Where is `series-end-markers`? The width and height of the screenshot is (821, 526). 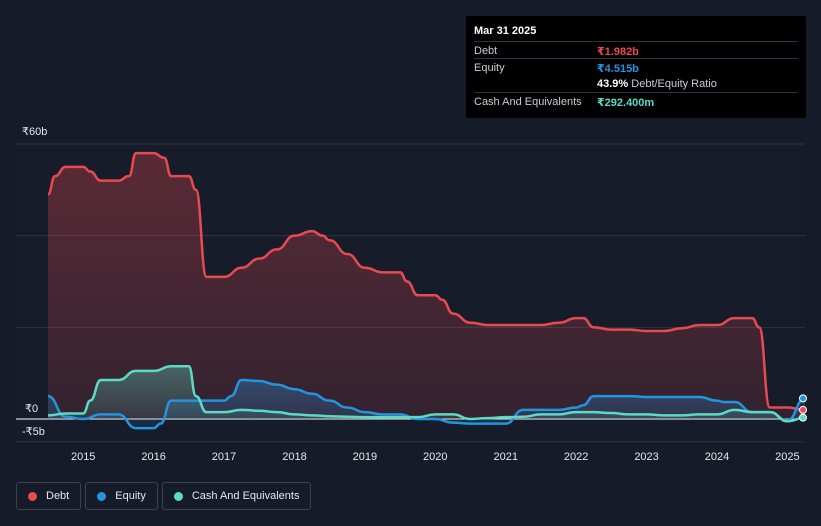 series-end-markers is located at coordinates (803, 408).